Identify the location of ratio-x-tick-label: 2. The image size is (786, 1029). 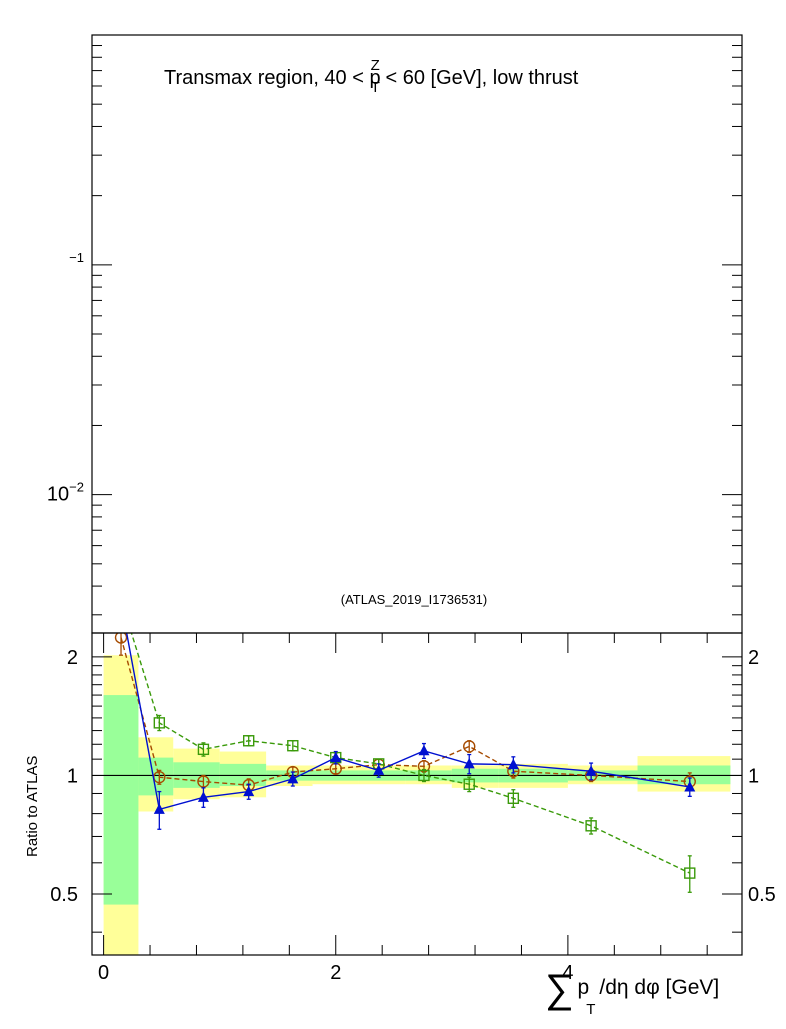
(335, 973).